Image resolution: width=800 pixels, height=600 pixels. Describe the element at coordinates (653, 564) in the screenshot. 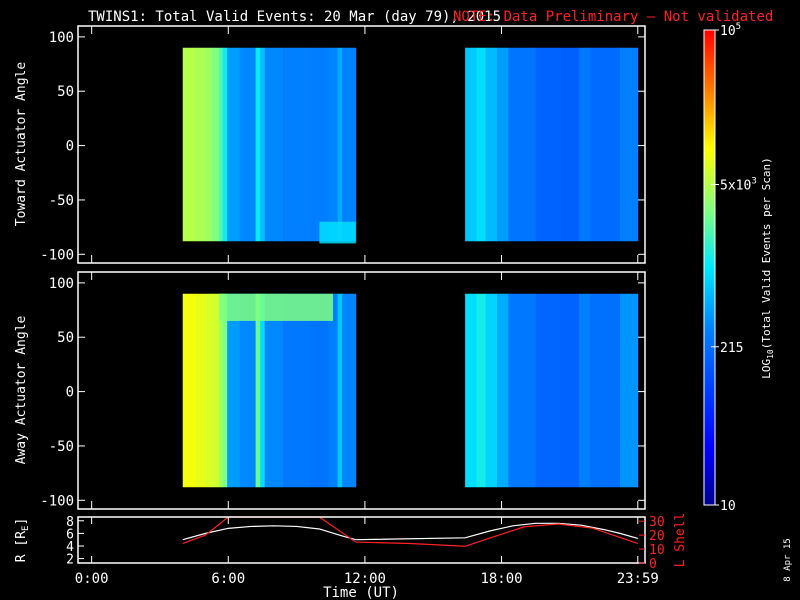

I see `lshell-axis-tick-label: 0` at that location.